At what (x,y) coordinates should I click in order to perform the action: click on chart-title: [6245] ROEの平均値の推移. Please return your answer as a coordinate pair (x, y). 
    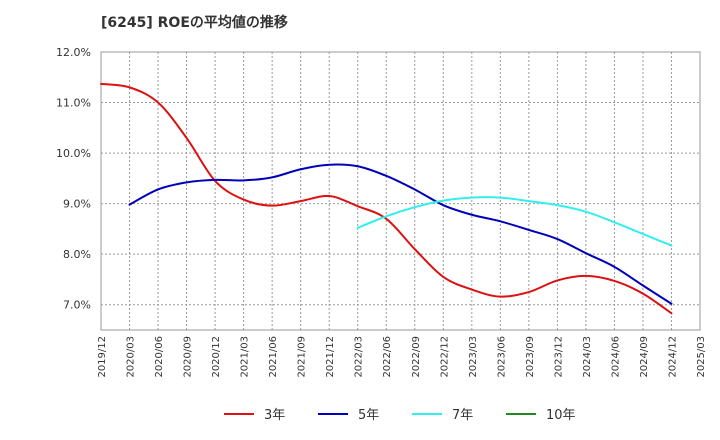
    Looking at the image, I should click on (194, 23).